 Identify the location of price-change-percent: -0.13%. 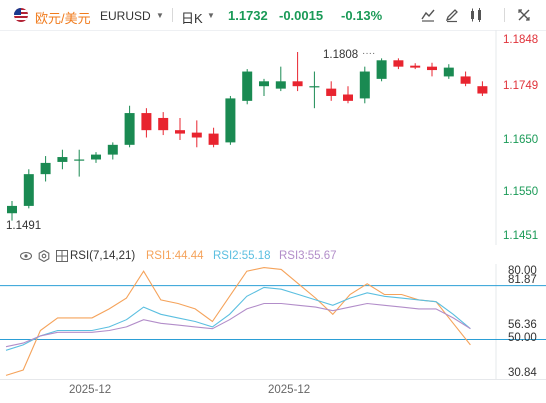
(362, 15).